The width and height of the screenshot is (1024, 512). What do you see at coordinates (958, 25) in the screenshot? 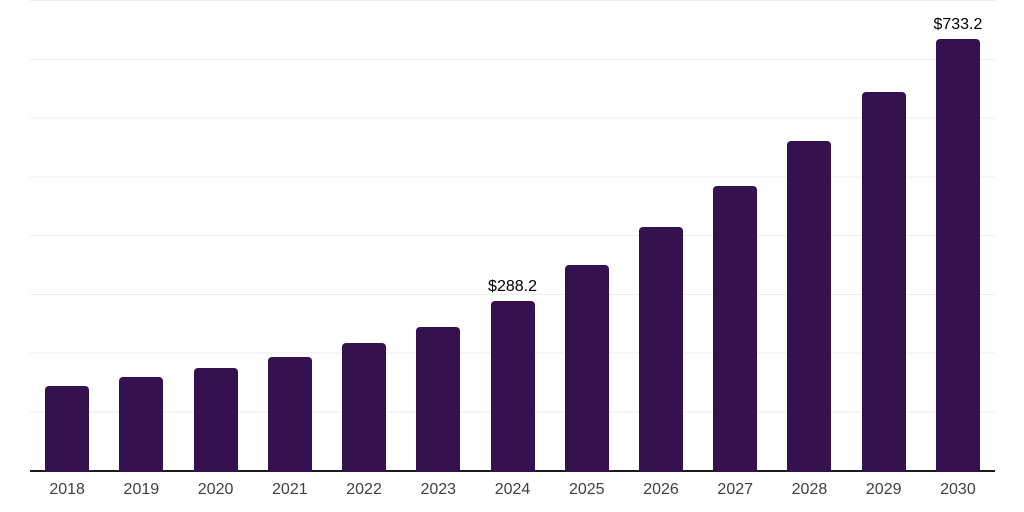
I see `data-label-2030: $733.2` at bounding box center [958, 25].